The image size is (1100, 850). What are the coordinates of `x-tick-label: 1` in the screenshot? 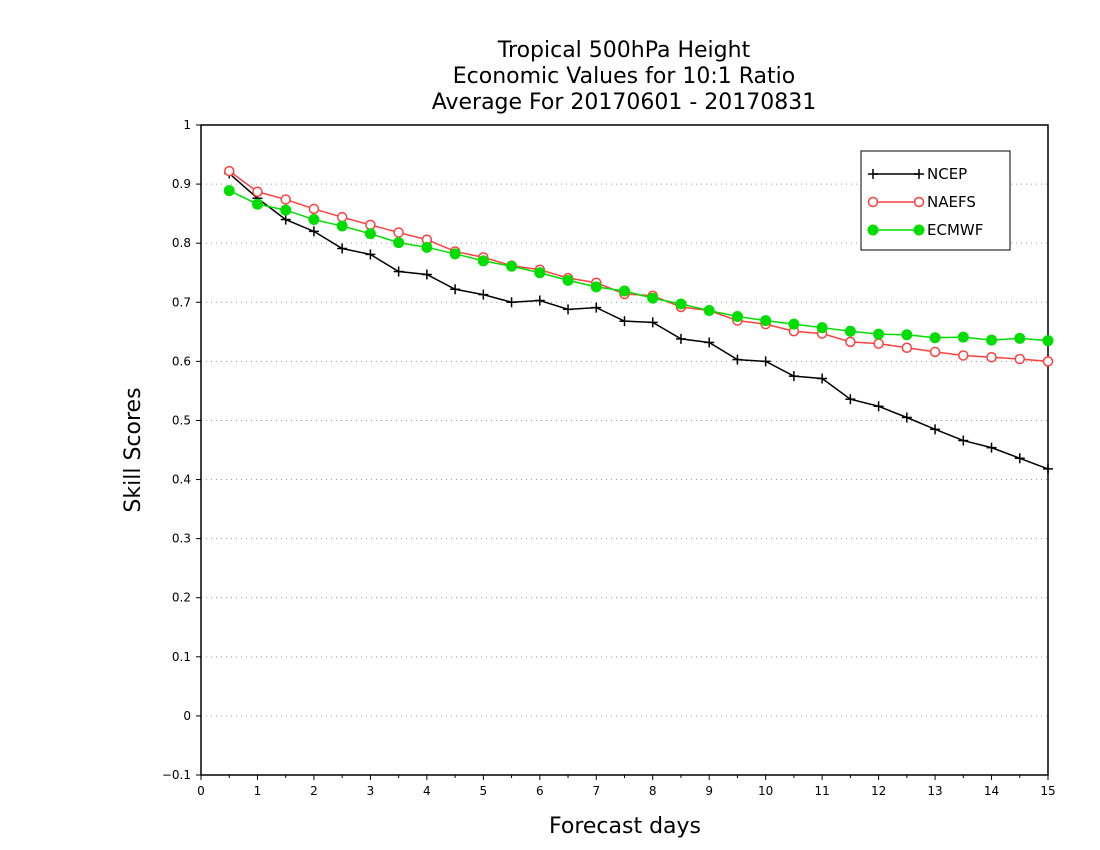 It's located at (258, 791).